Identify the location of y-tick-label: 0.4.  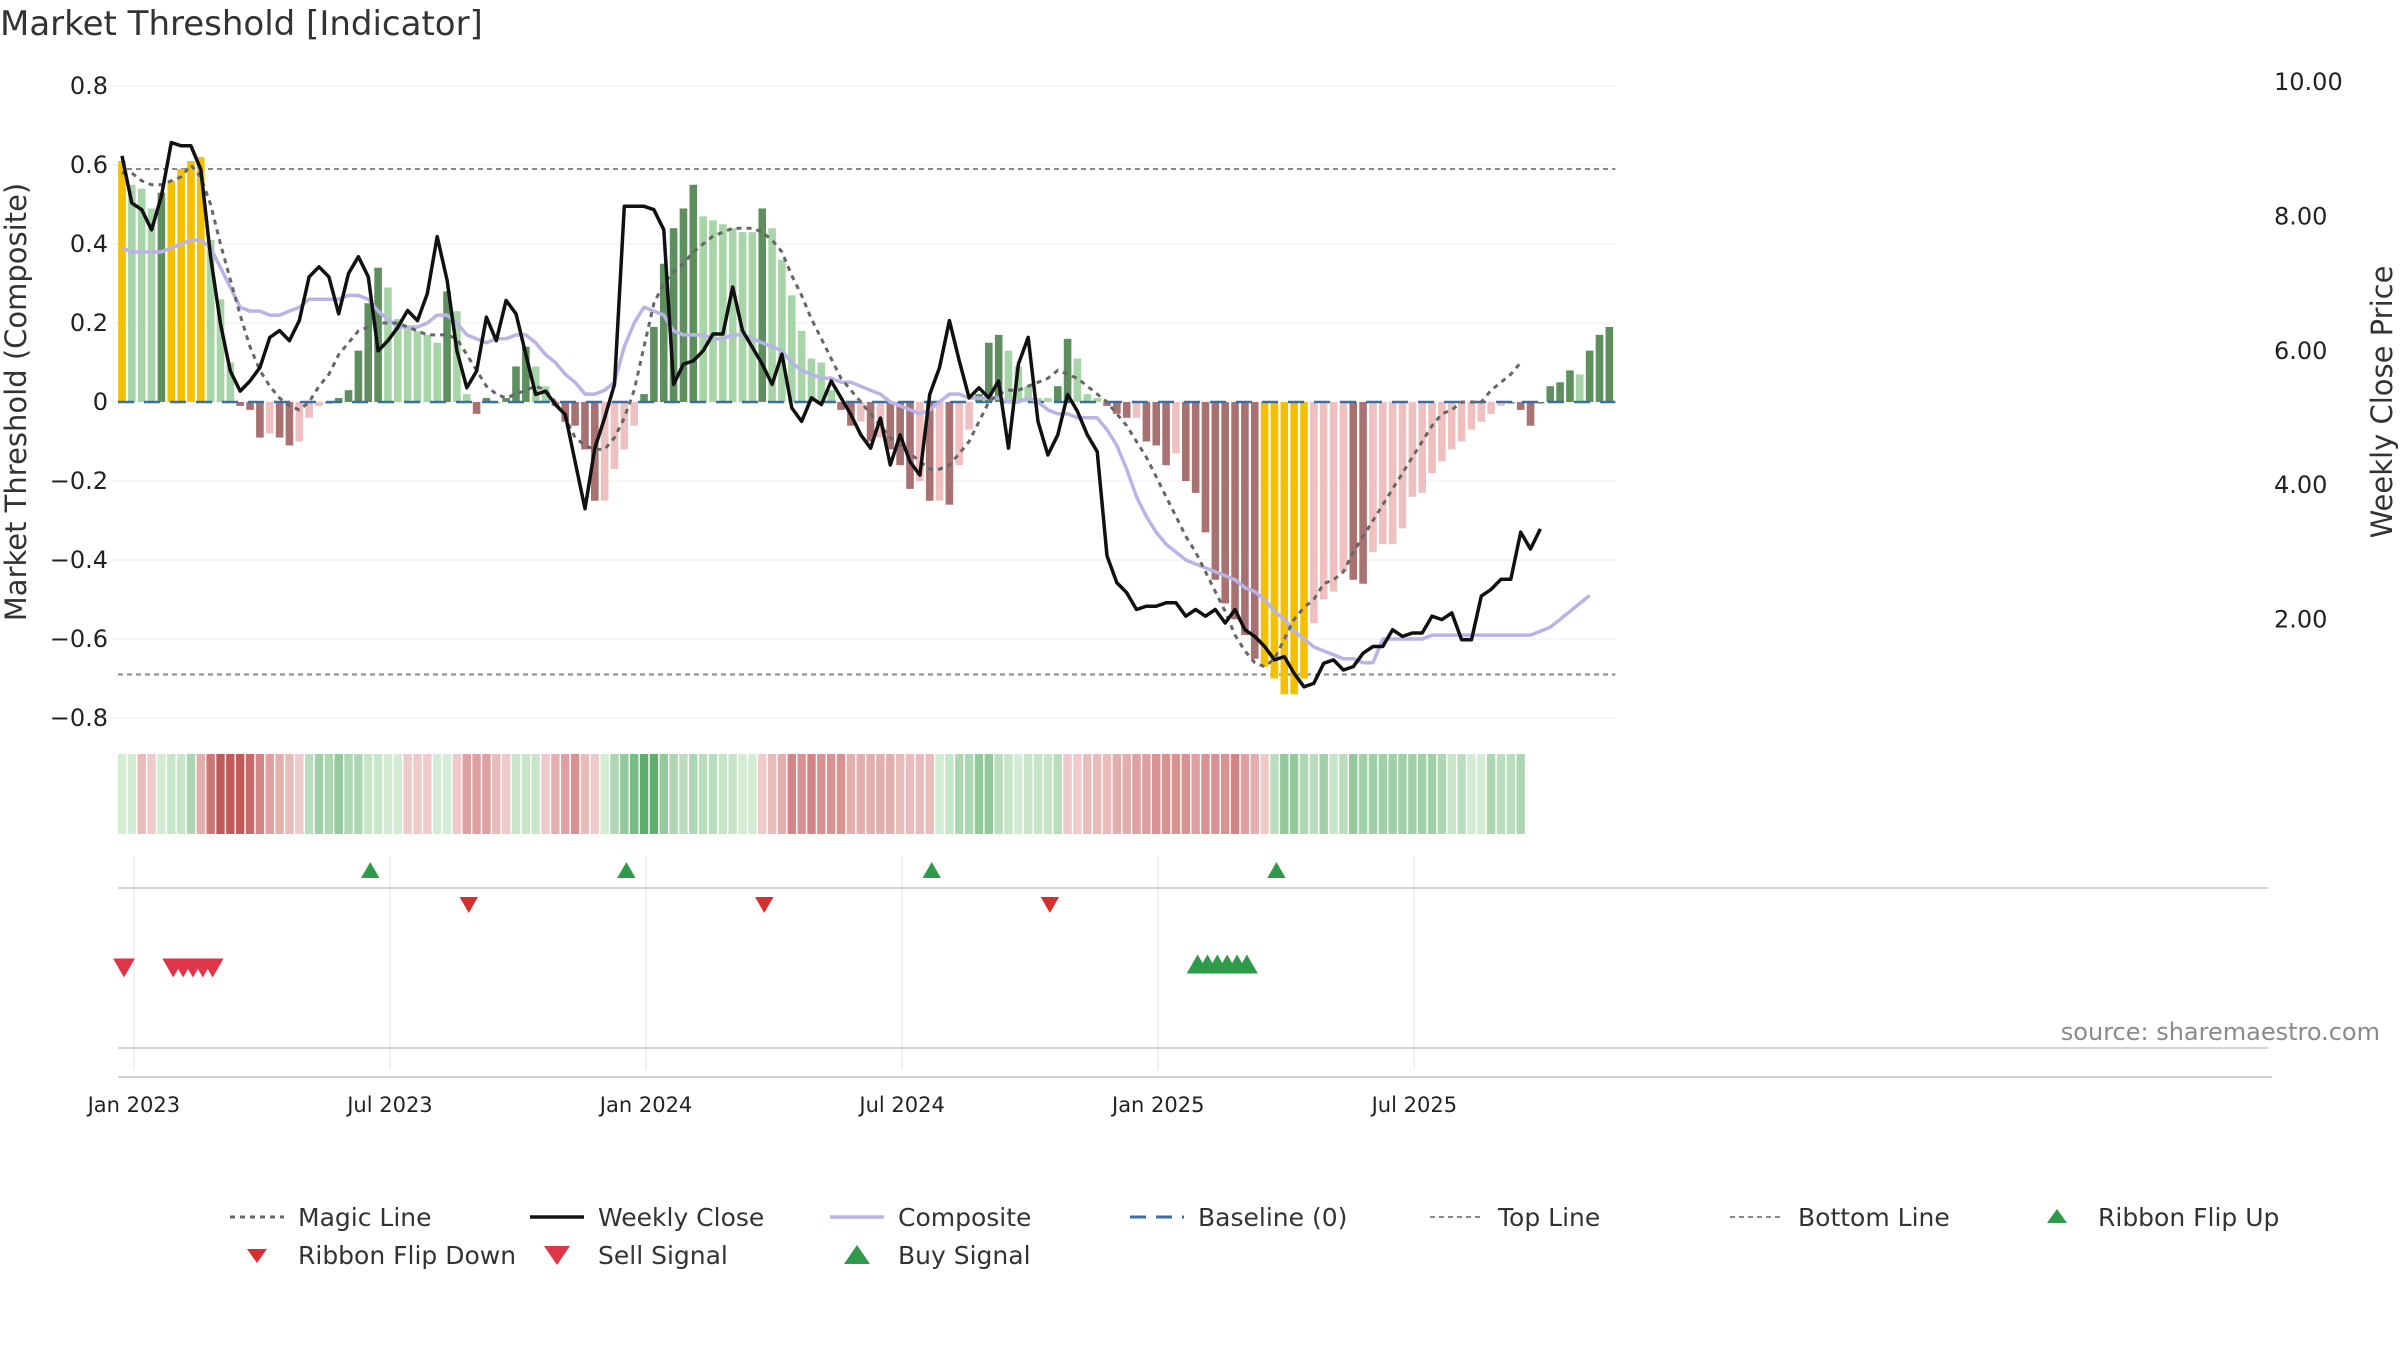
(89, 244).